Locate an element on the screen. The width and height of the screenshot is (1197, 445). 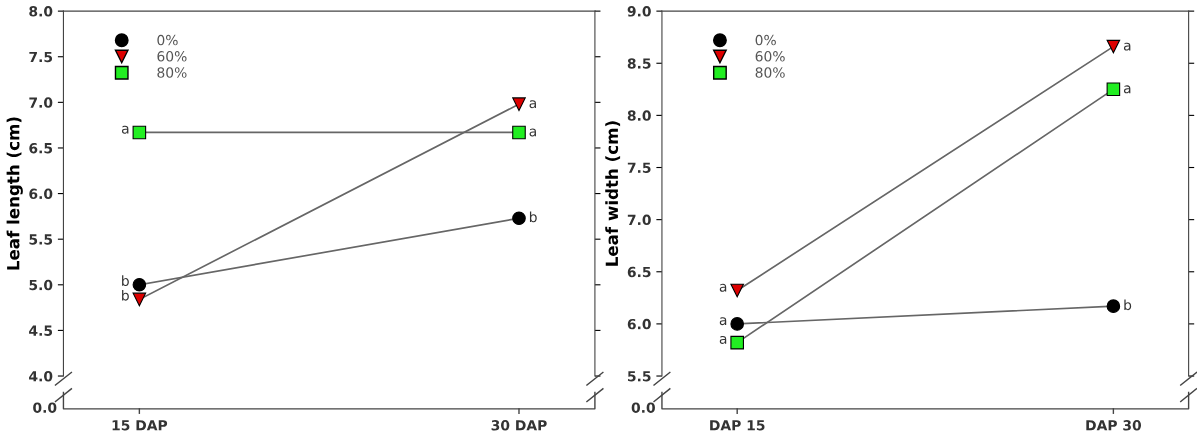
y-tick-label: 4.5 is located at coordinates (41, 330).